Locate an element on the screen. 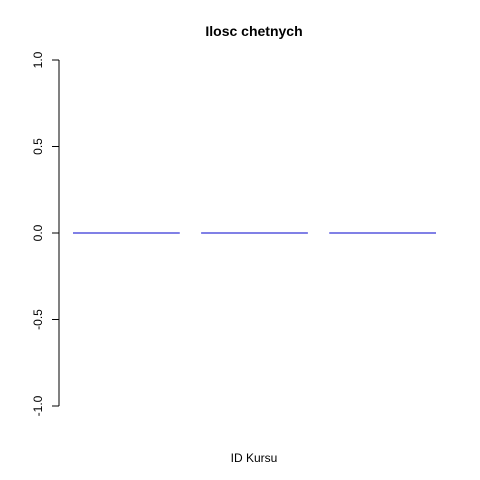 The image size is (480, 480). y-tick-label: -0.5 is located at coordinates (38, 319).